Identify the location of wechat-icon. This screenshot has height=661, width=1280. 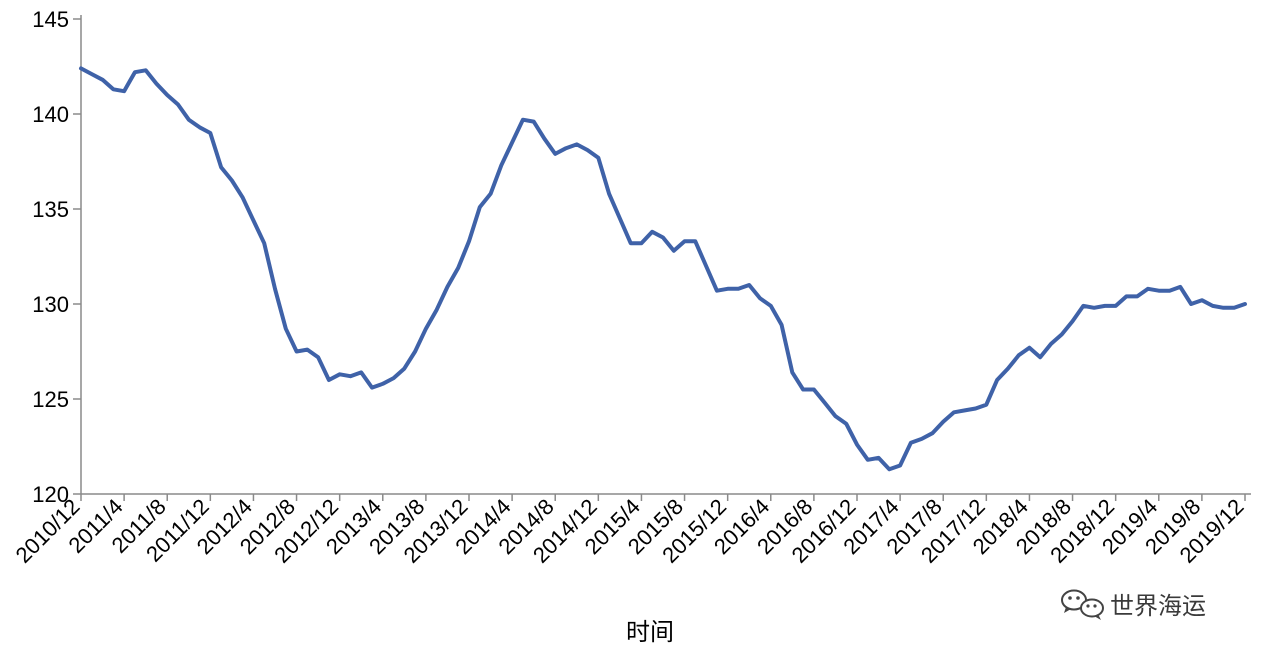
(1082, 604).